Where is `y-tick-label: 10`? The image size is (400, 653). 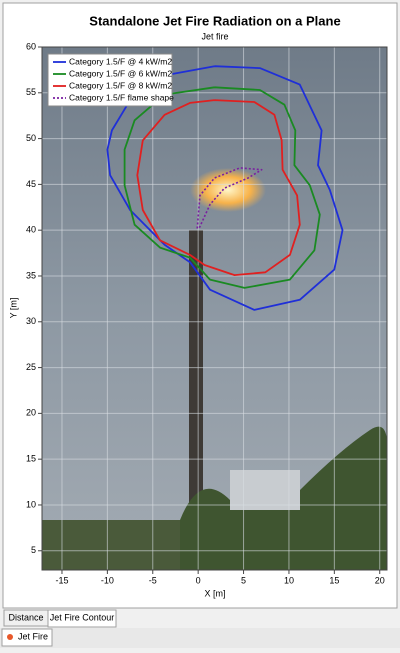 y-tick-label: 10 is located at coordinates (31, 504).